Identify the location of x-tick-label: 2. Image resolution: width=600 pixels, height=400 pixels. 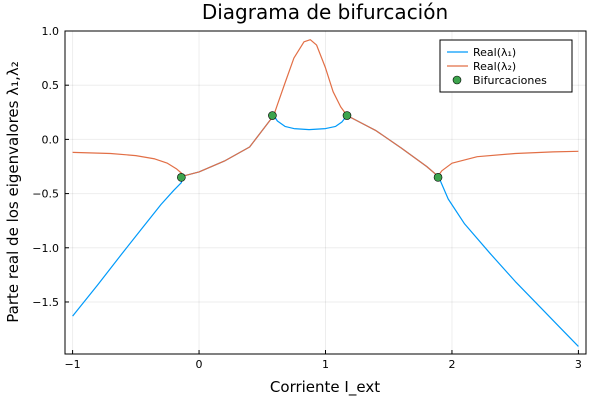
(451, 364).